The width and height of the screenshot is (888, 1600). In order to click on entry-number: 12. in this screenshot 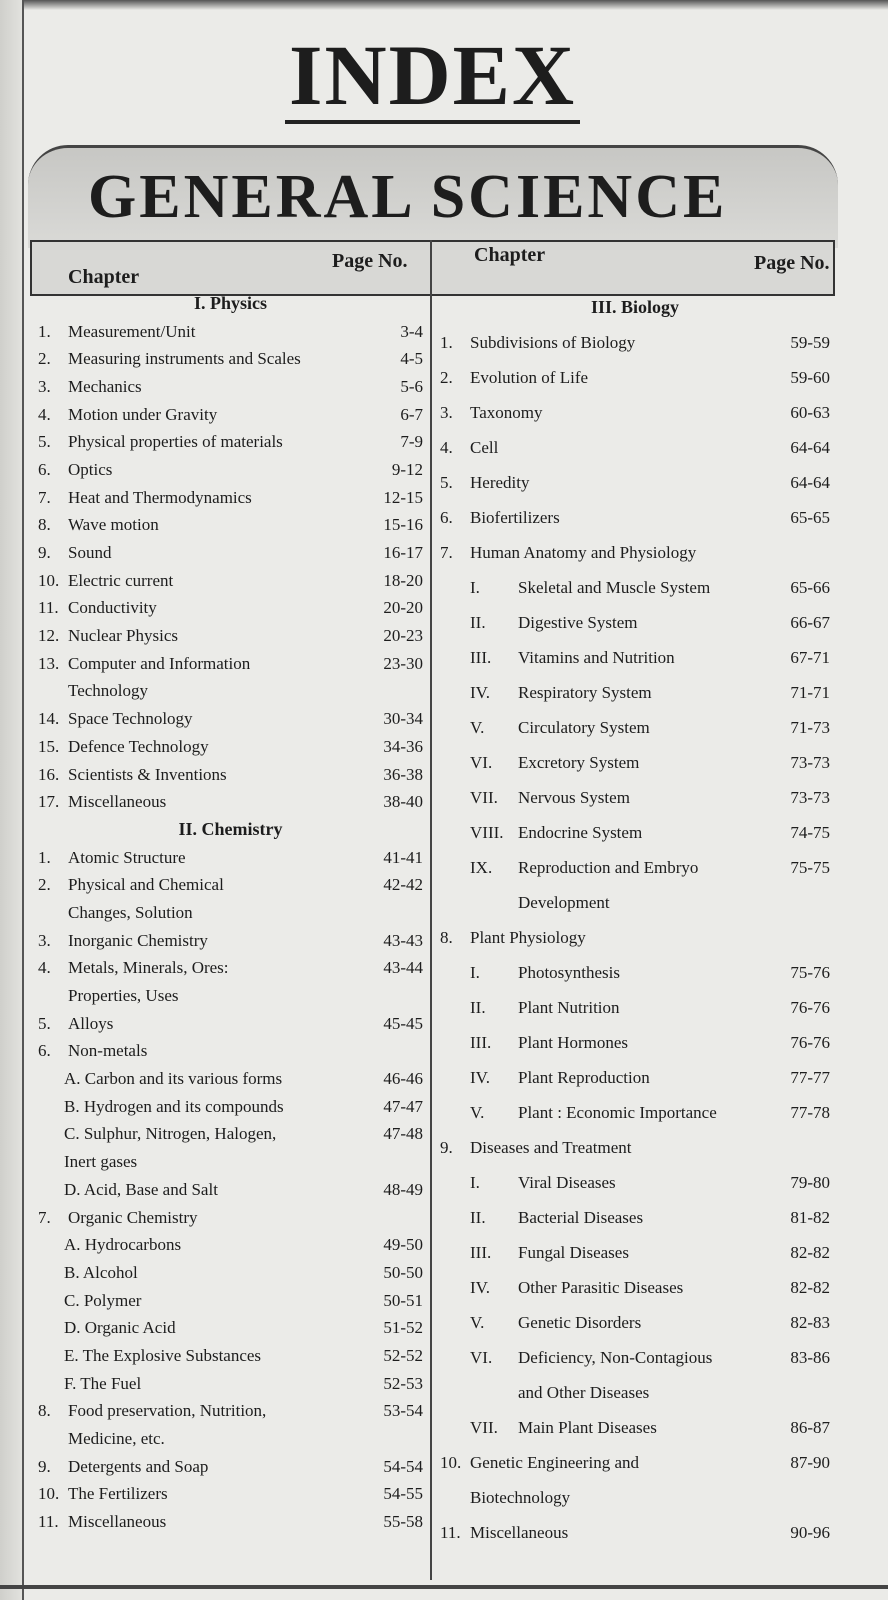, I will do `click(49, 636)`.